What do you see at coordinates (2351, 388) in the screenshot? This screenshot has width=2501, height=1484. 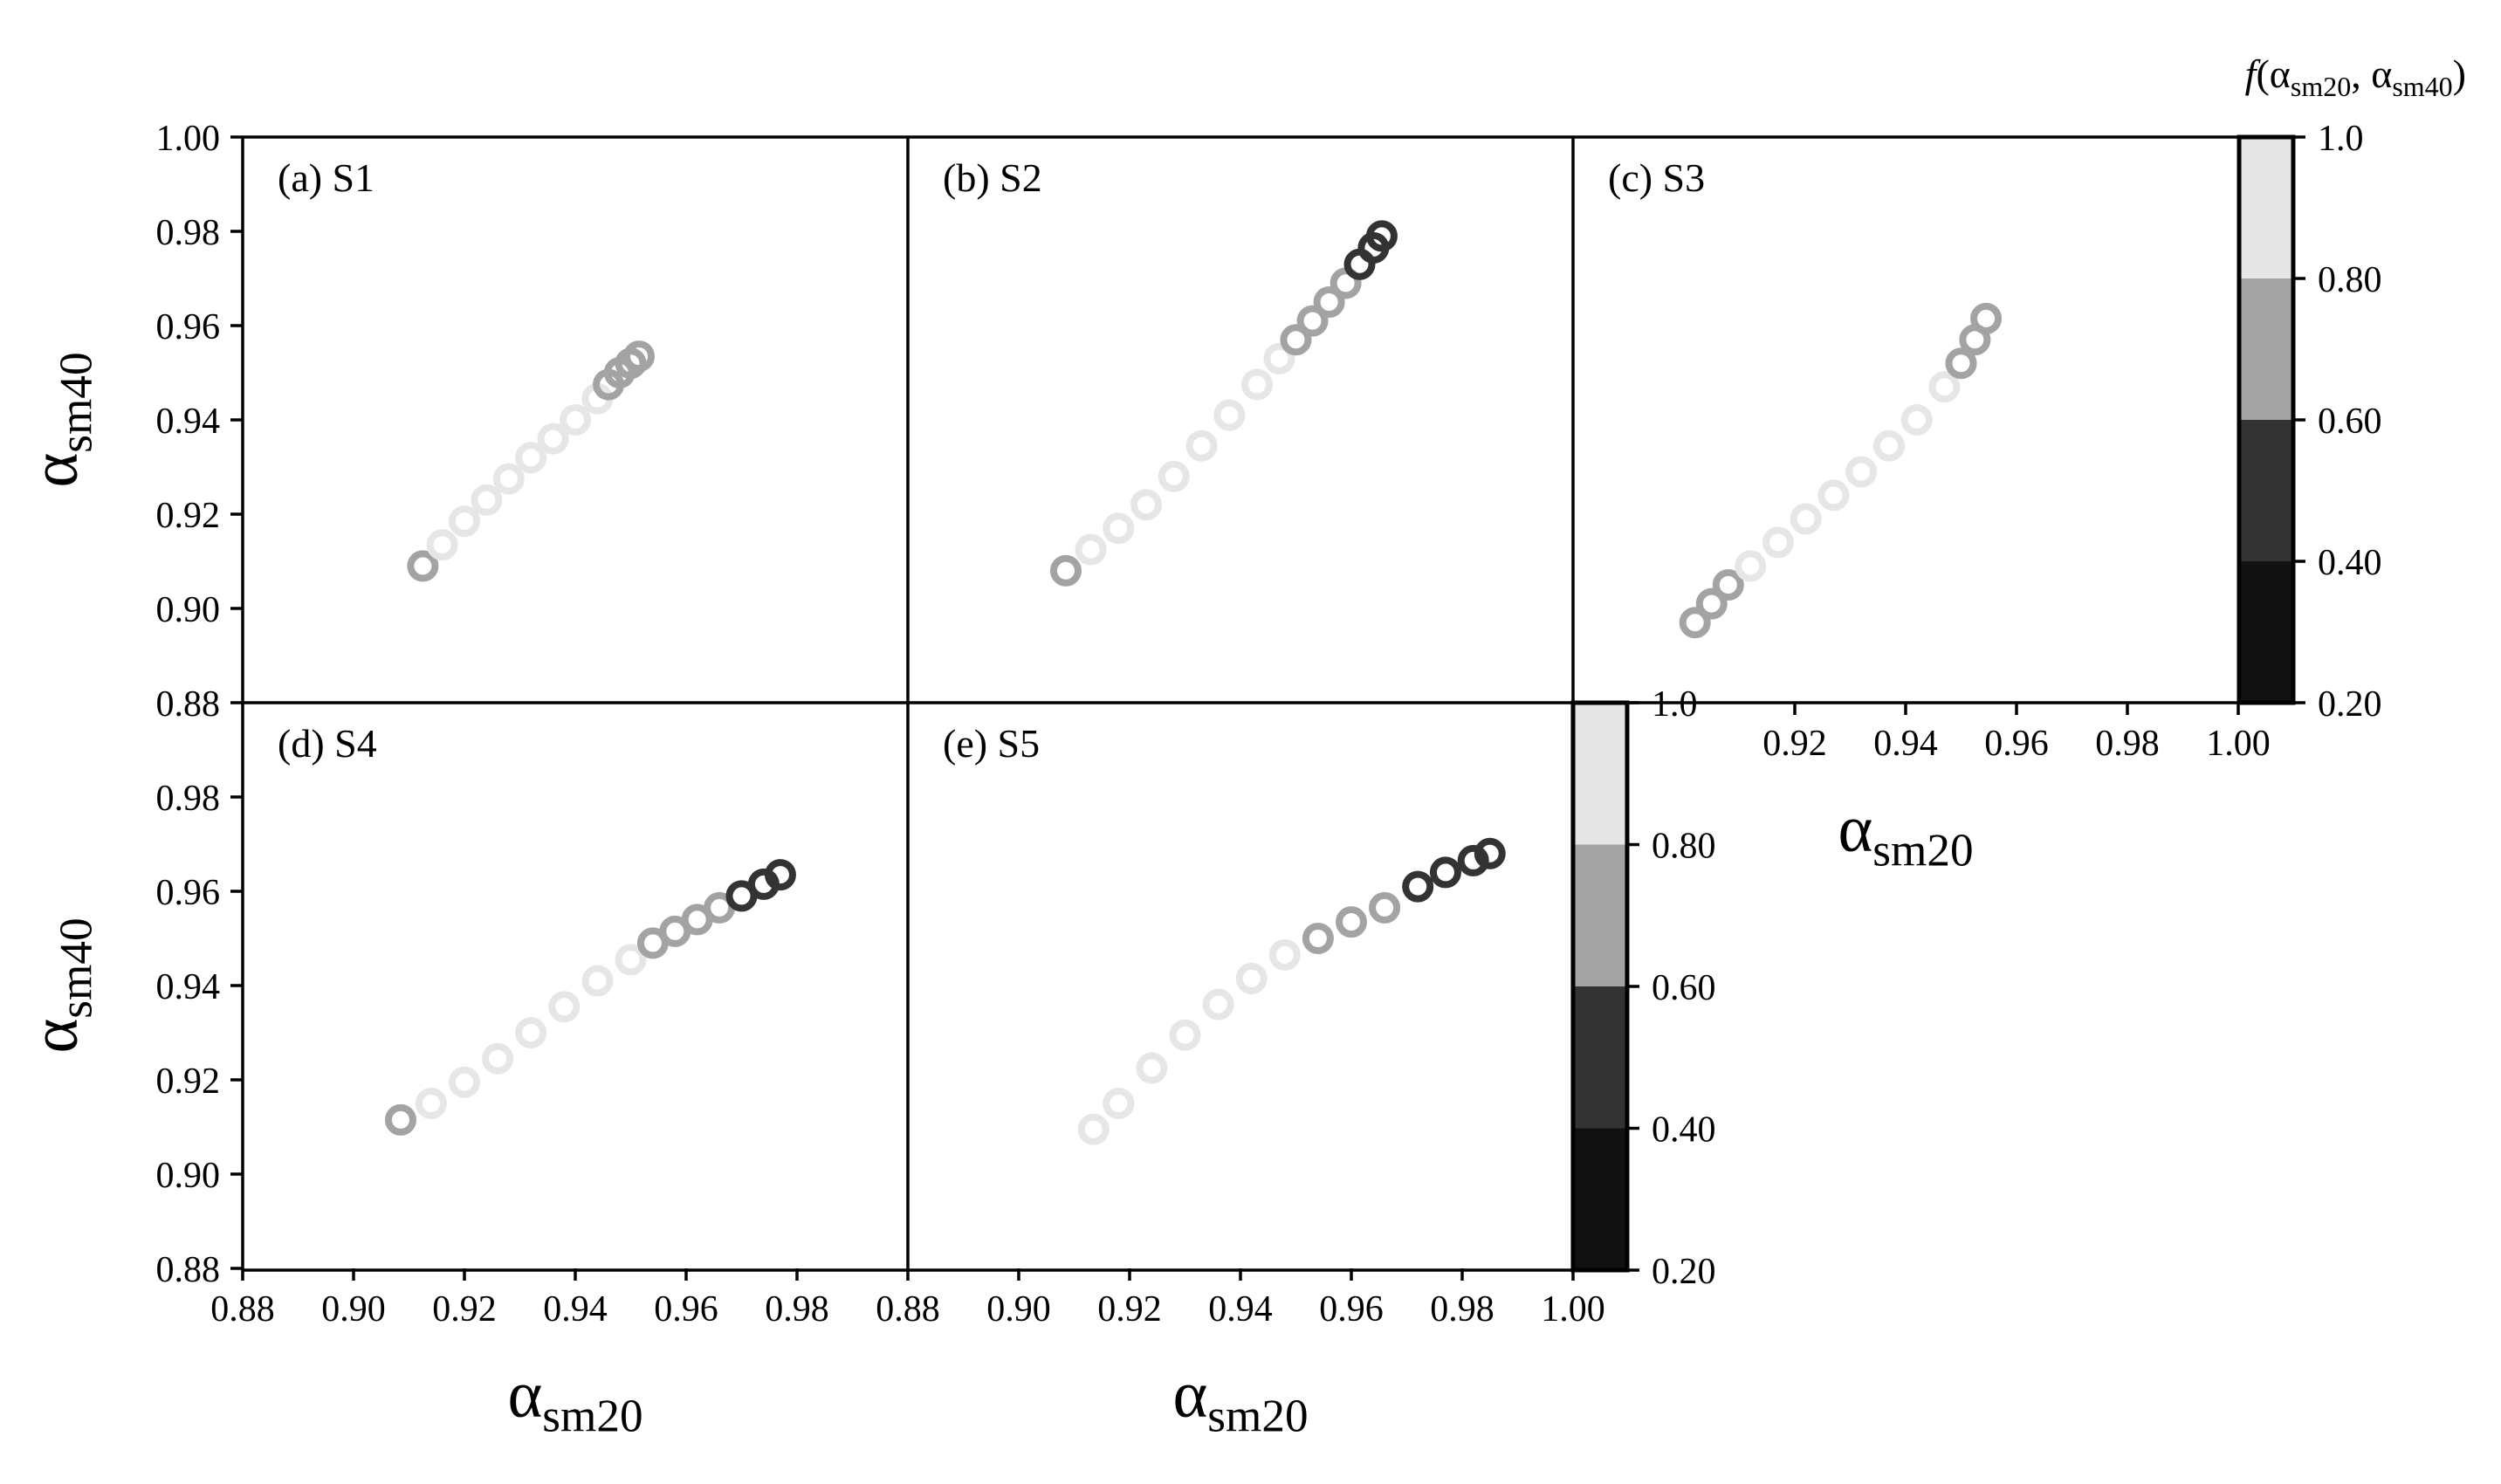 I see `colorbar-top: 1.0 0.80 0.60 0.40 0.20 f(αsm20, αsm40)` at bounding box center [2351, 388].